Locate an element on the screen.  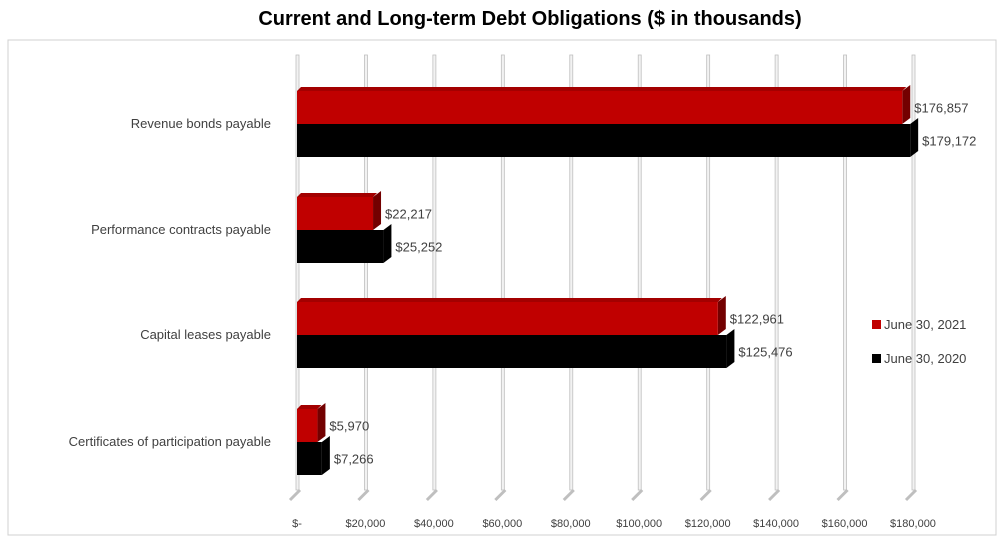
category-label: Capital leases payable is located at coordinates (205, 334).